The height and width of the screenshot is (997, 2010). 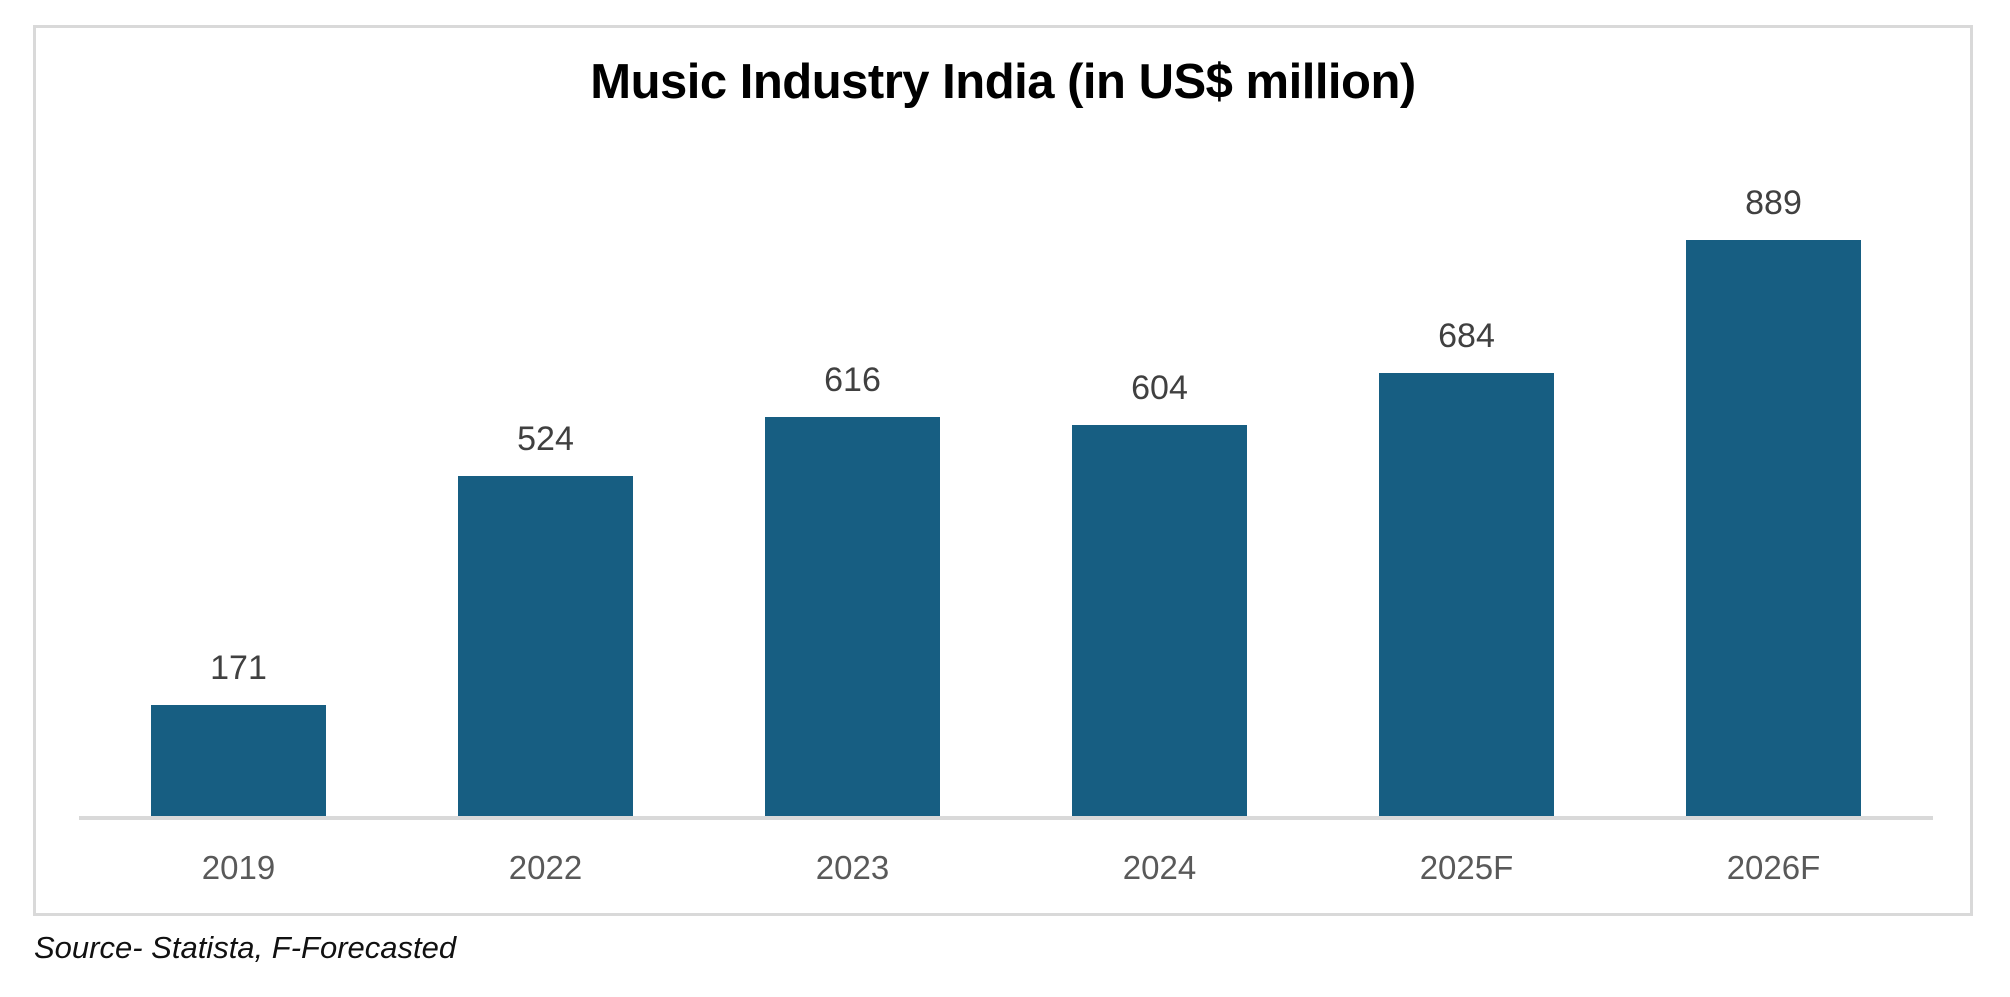 What do you see at coordinates (1006, 868) in the screenshot?
I see `x-axis: 2019 2022 2023 2024 2025F 2026F` at bounding box center [1006, 868].